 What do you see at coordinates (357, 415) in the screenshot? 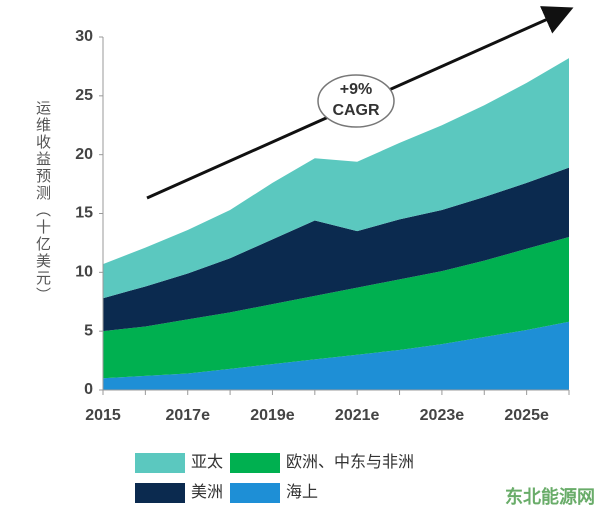
I see `x-tick-label: 2021e` at bounding box center [357, 415].